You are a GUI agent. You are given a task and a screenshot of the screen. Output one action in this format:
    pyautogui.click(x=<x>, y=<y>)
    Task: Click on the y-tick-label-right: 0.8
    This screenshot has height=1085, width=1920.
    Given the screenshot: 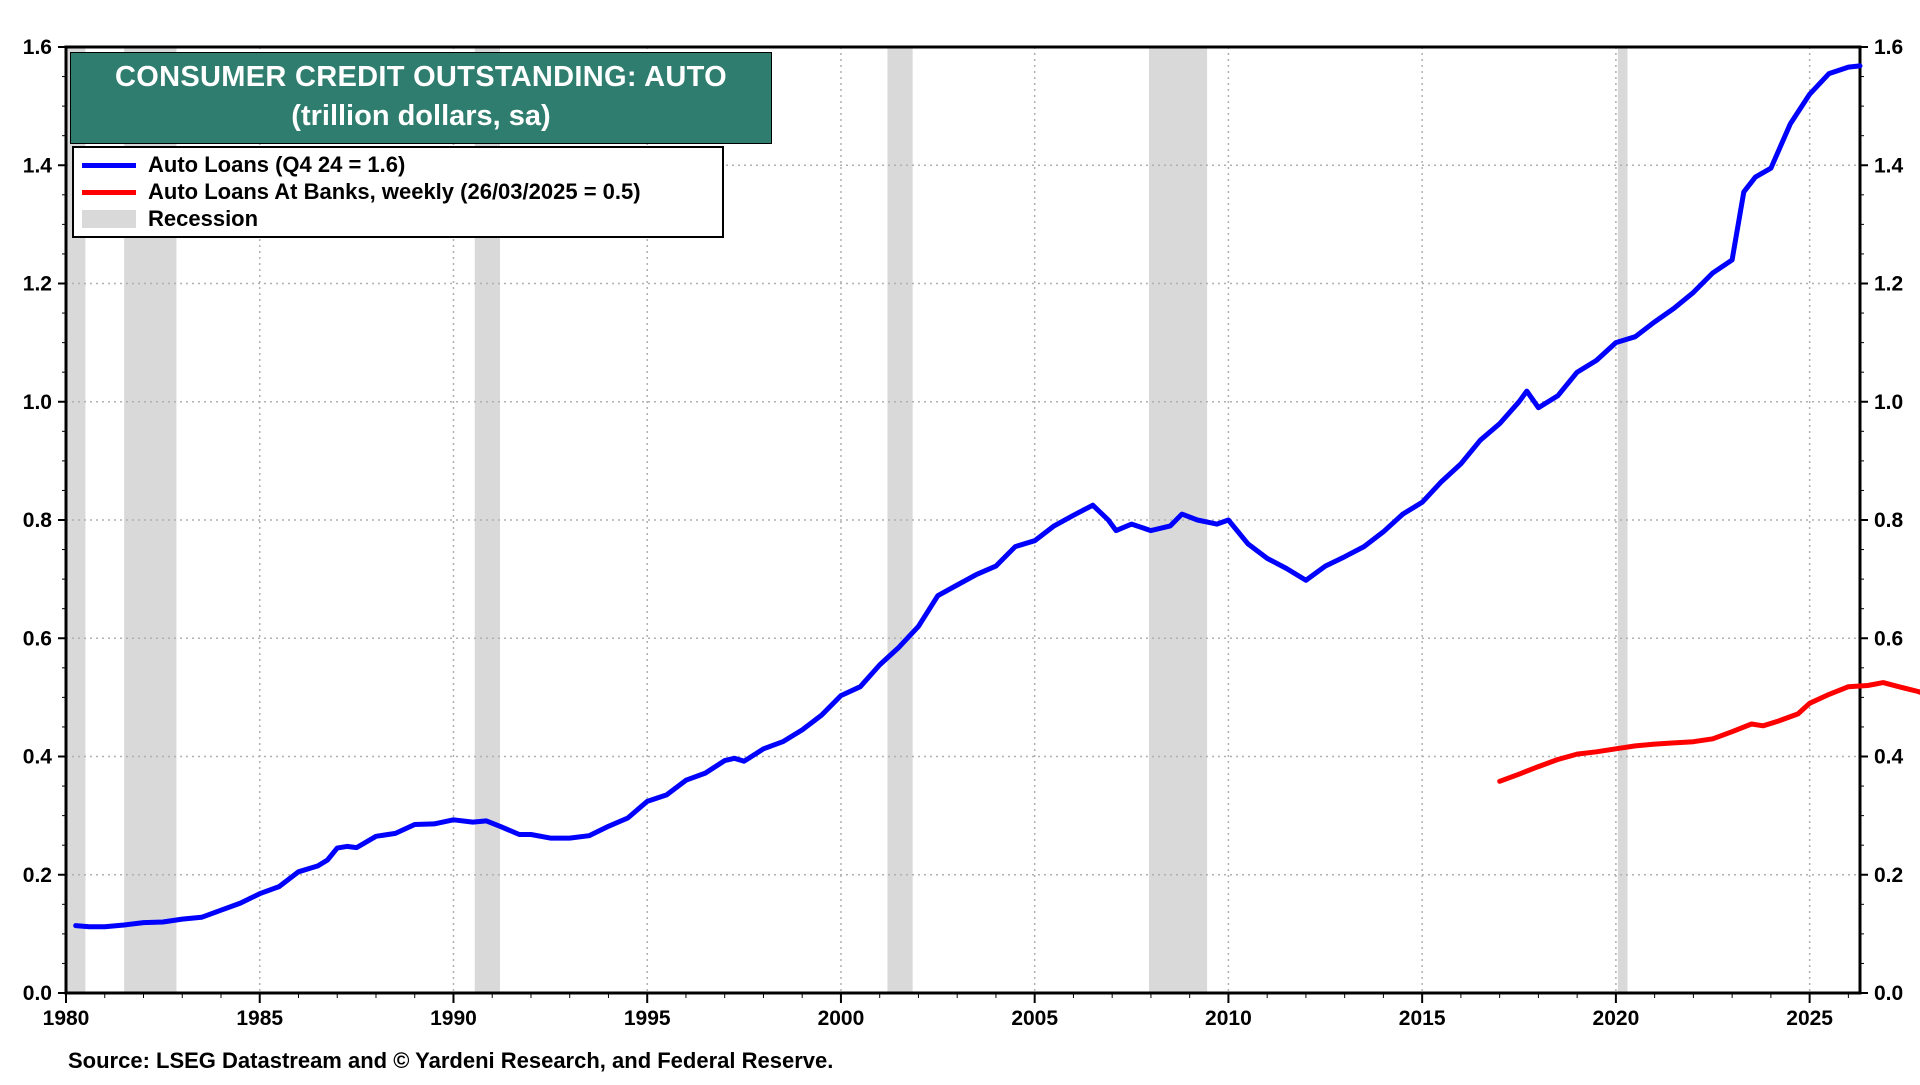 What is the action you would take?
    pyautogui.click(x=1889, y=520)
    